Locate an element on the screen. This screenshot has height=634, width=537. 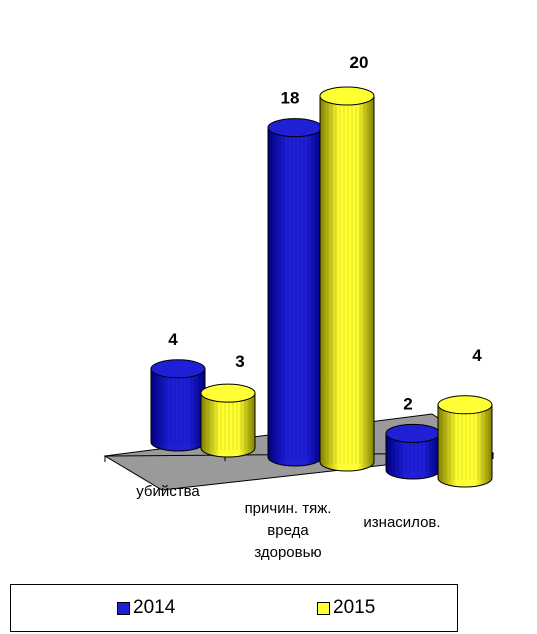
x-label-1-line-2: здоровью is located at coordinates (288, 552).